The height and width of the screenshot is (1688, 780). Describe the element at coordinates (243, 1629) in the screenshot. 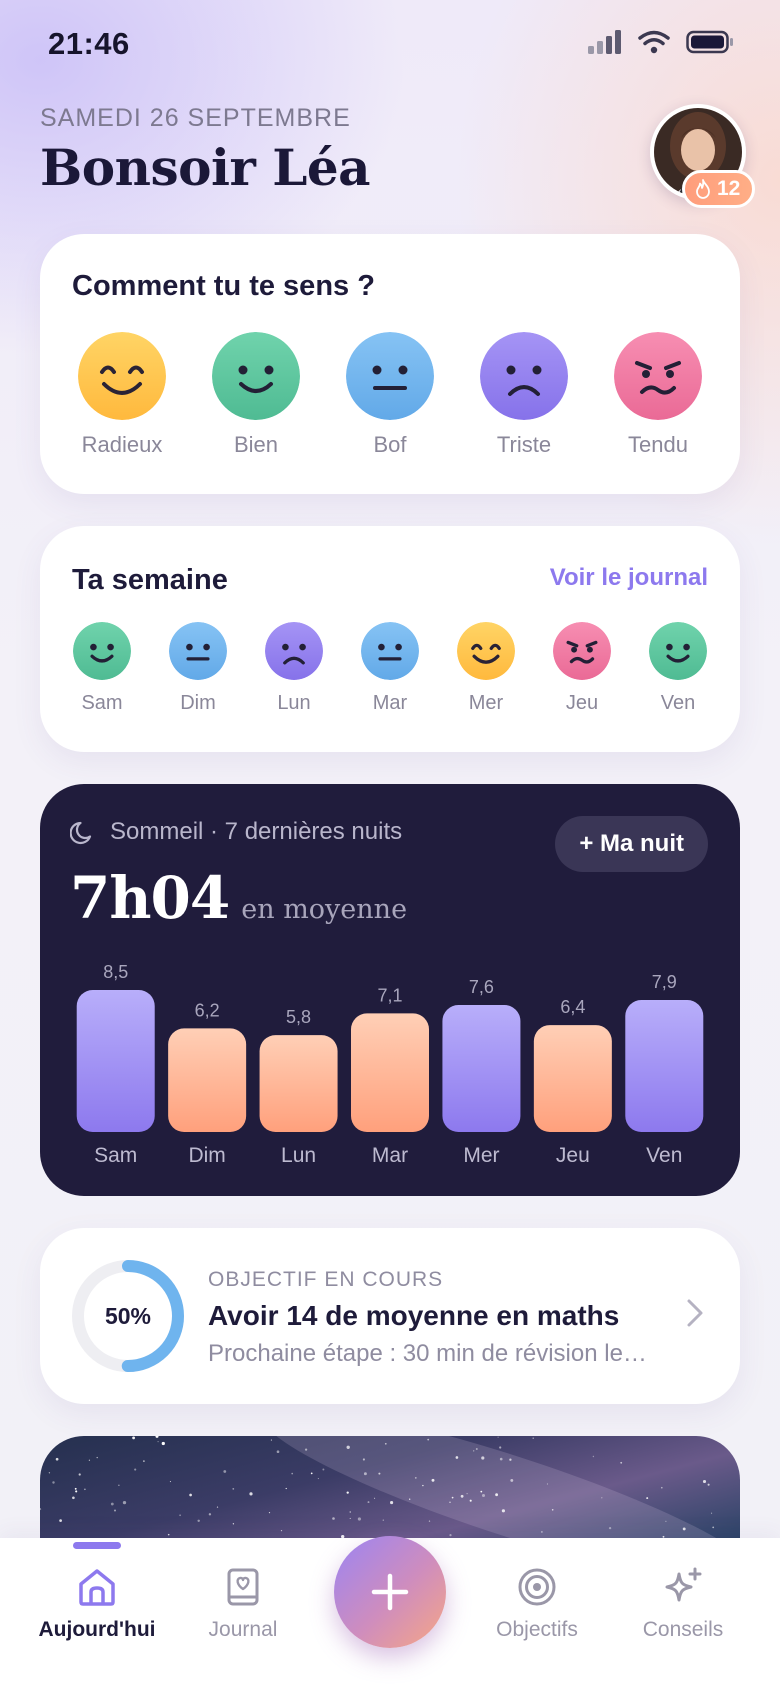

I see `nav-label: Journal` at that location.